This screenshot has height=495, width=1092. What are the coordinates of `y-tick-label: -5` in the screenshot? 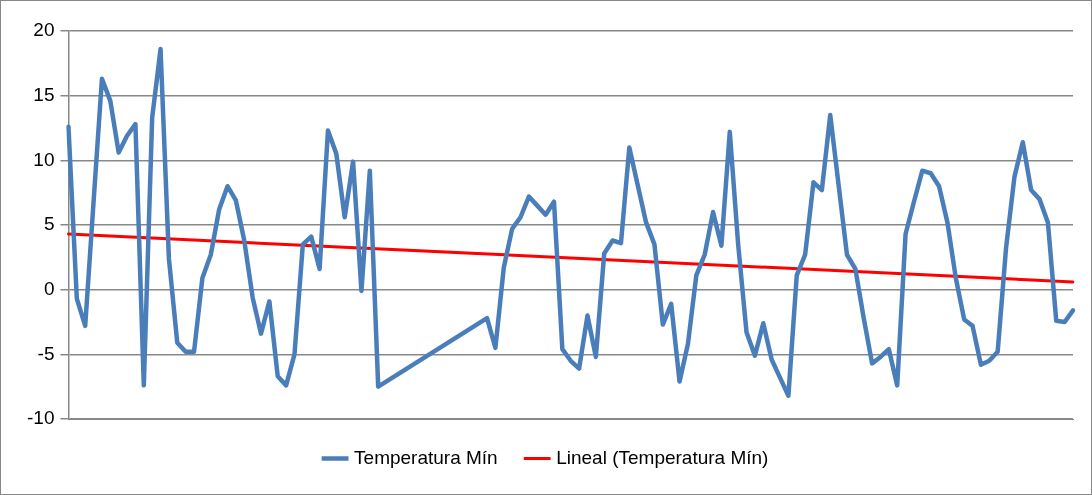 It's located at (46, 353).